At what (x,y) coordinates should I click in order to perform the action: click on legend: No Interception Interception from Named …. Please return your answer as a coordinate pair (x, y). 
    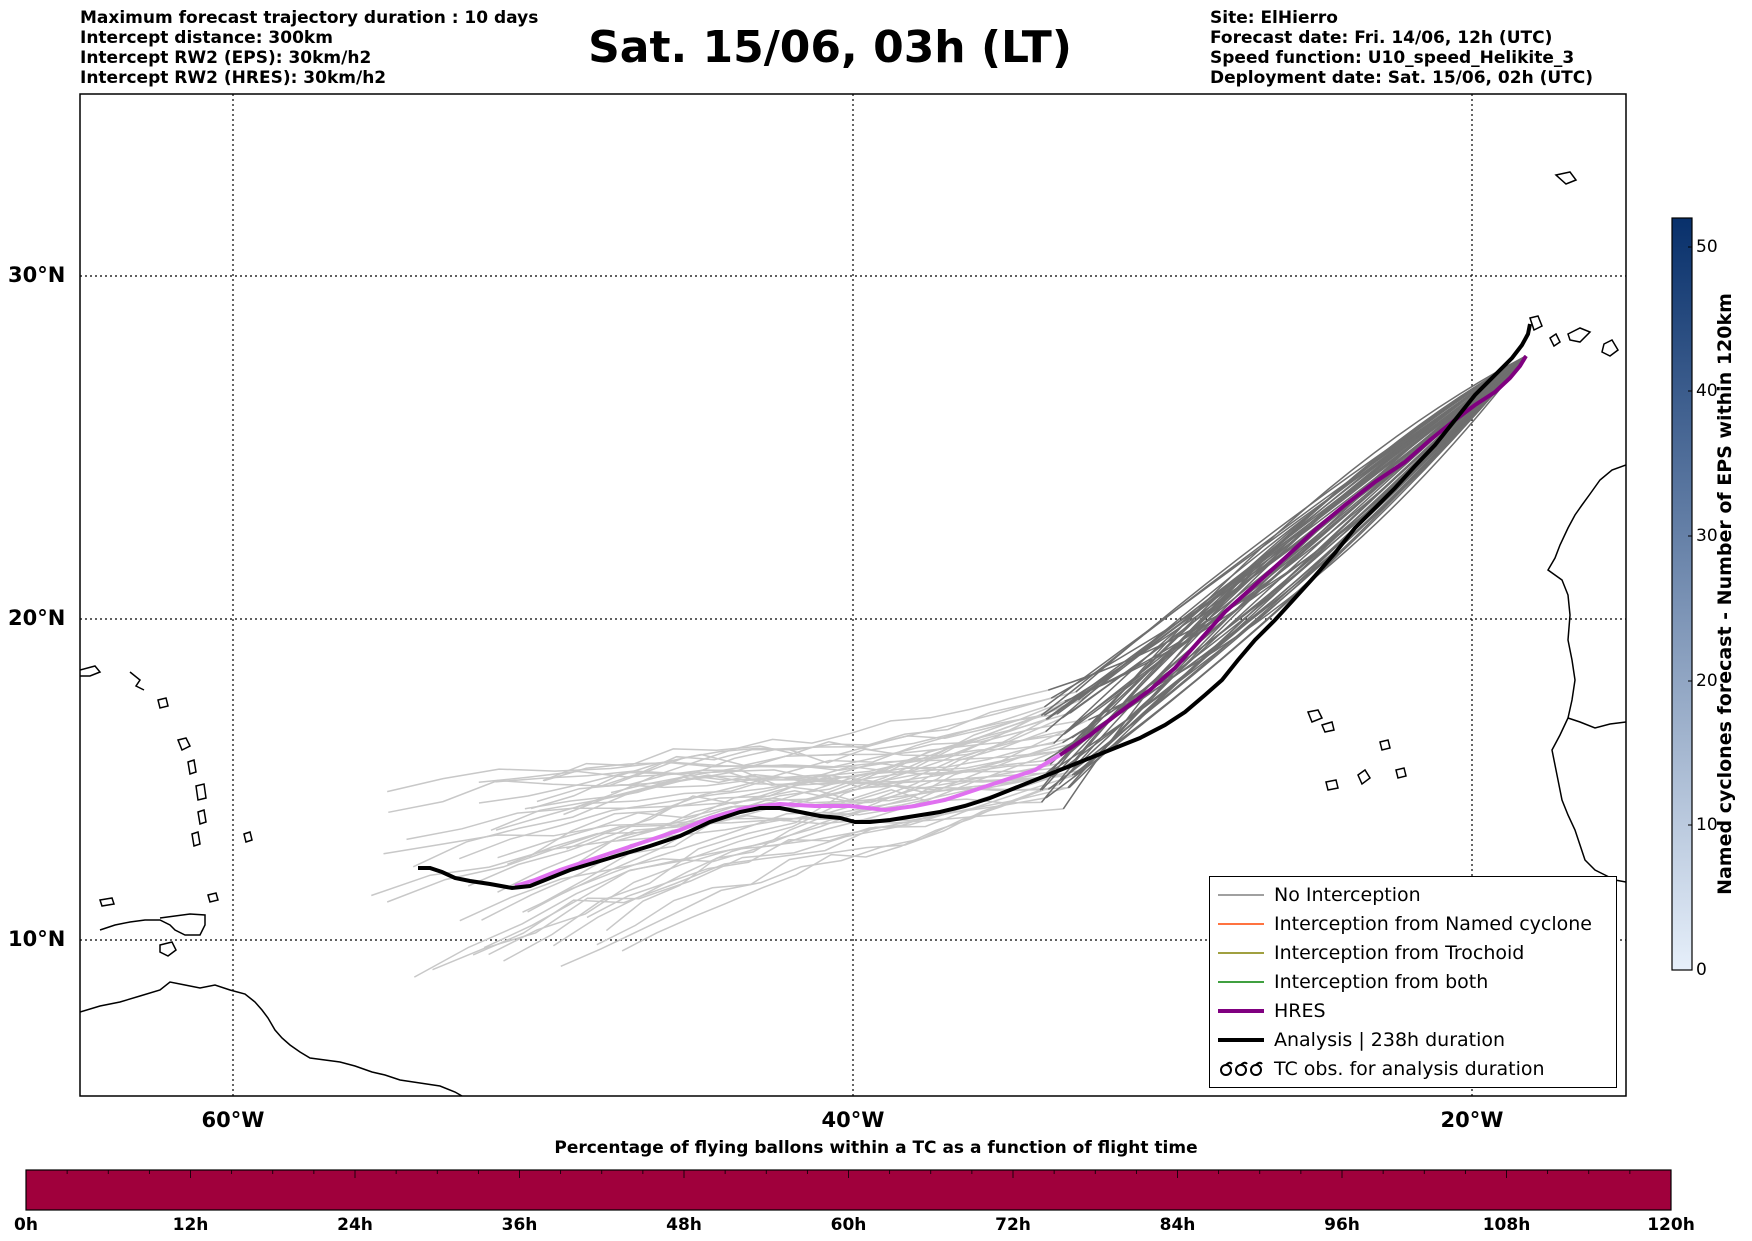
    Looking at the image, I should click on (1413, 982).